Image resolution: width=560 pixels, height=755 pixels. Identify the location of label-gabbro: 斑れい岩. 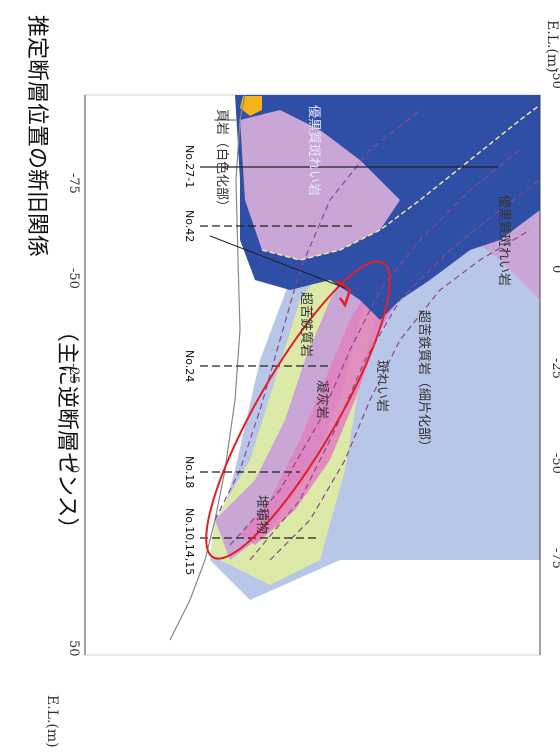
(381, 386).